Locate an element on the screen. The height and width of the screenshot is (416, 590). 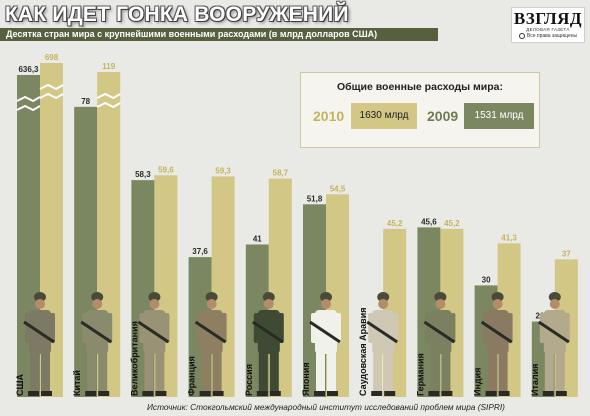
copyright-icon is located at coordinates (521, 36).